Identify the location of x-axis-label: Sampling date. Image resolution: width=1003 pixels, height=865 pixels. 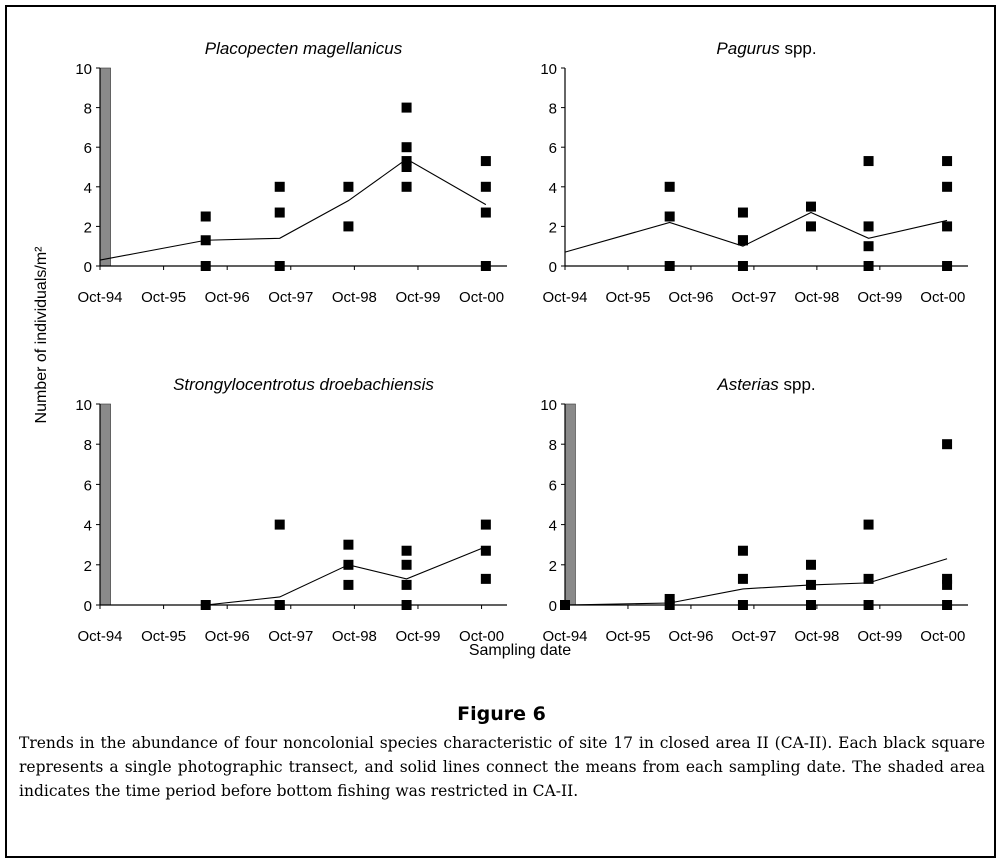
(520, 650).